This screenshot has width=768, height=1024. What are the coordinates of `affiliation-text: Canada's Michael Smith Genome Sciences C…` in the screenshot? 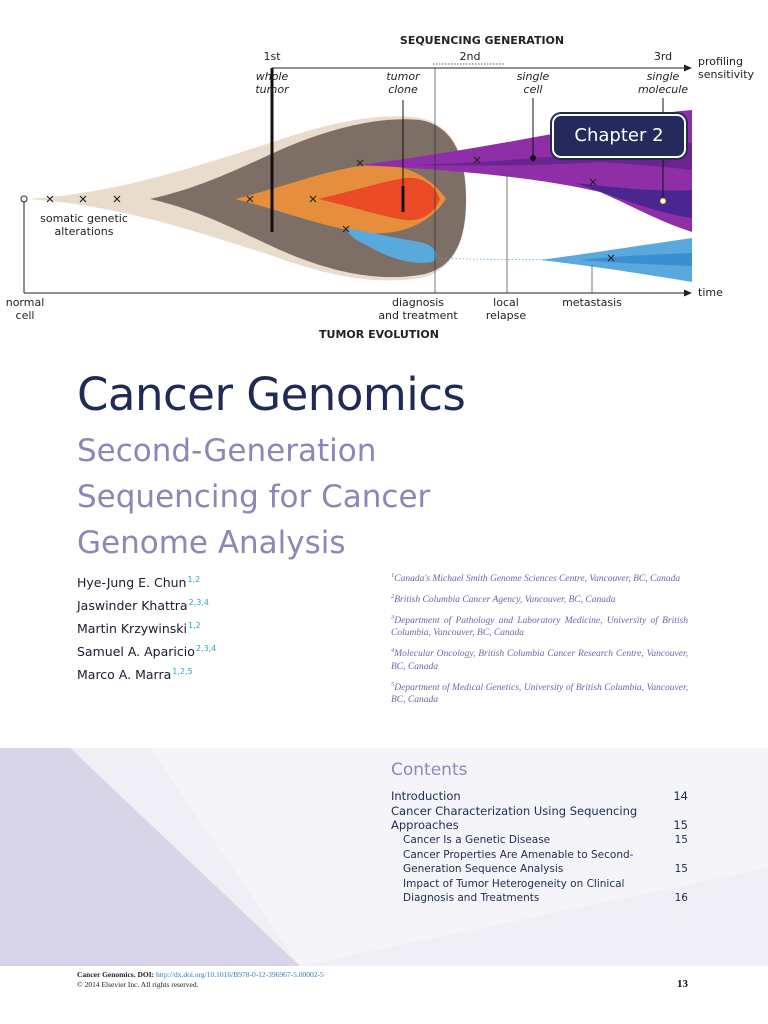 It's located at (537, 579).